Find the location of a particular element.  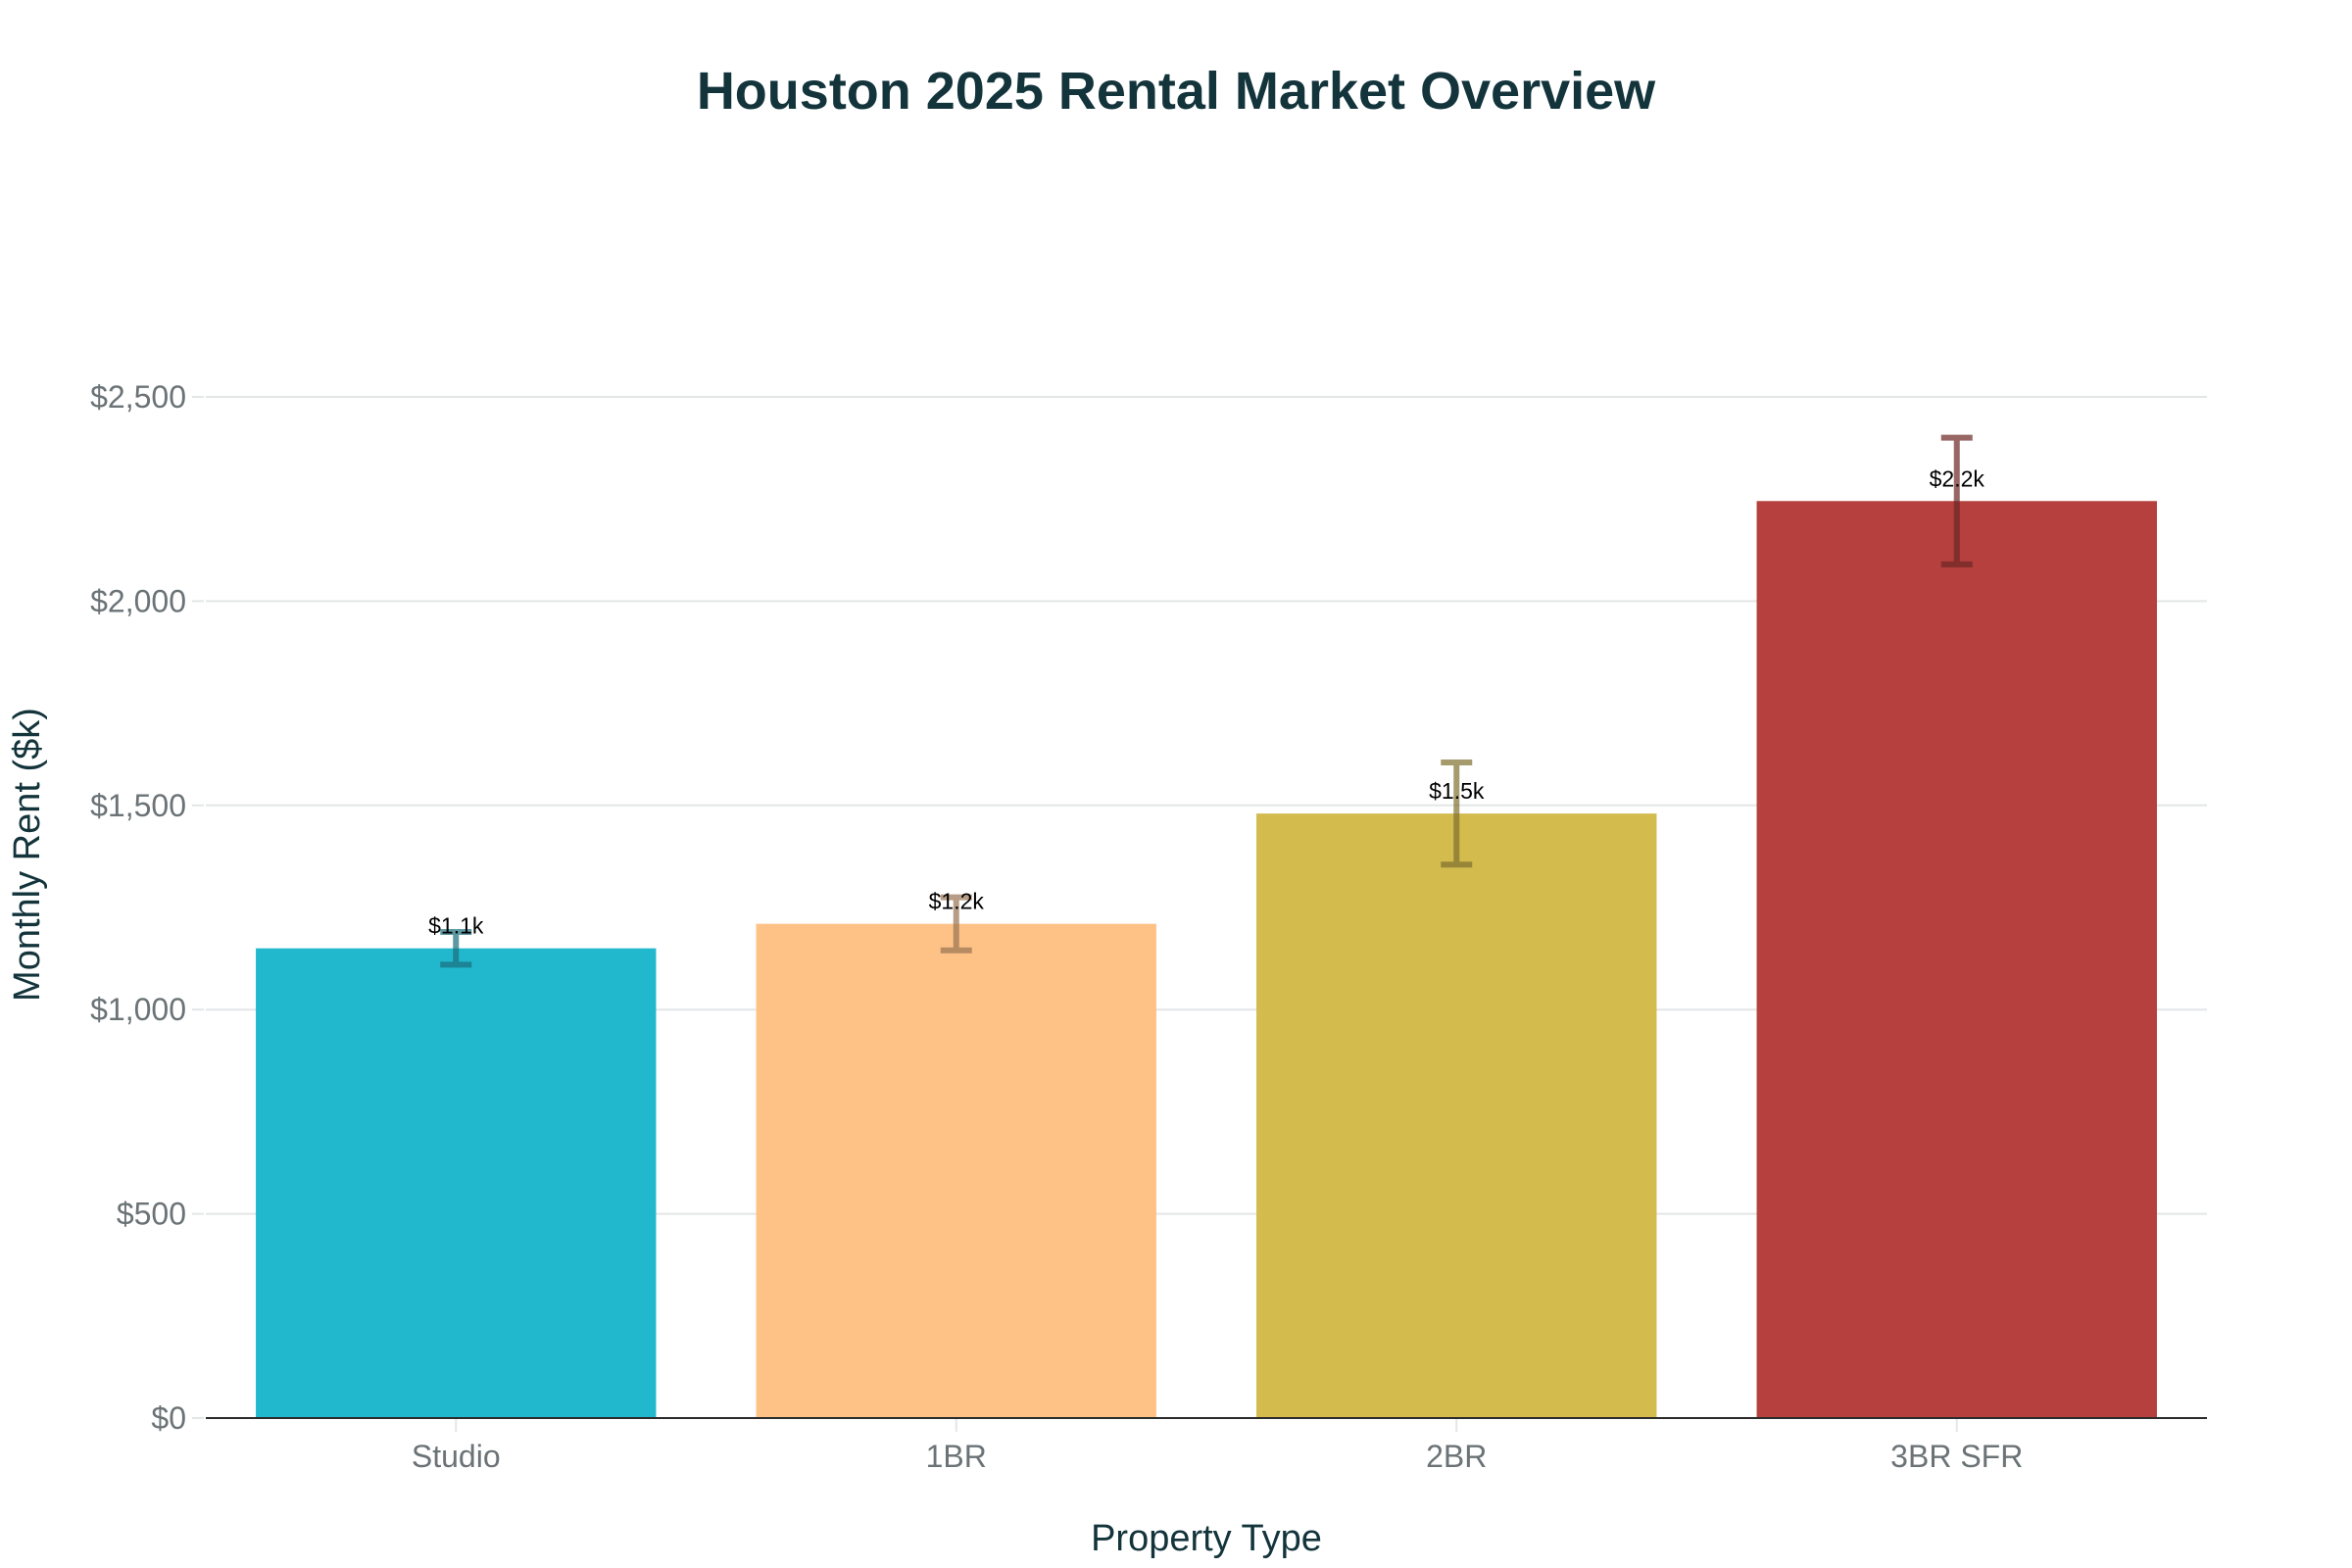

y-tick-label: $500 is located at coordinates (151, 1214).